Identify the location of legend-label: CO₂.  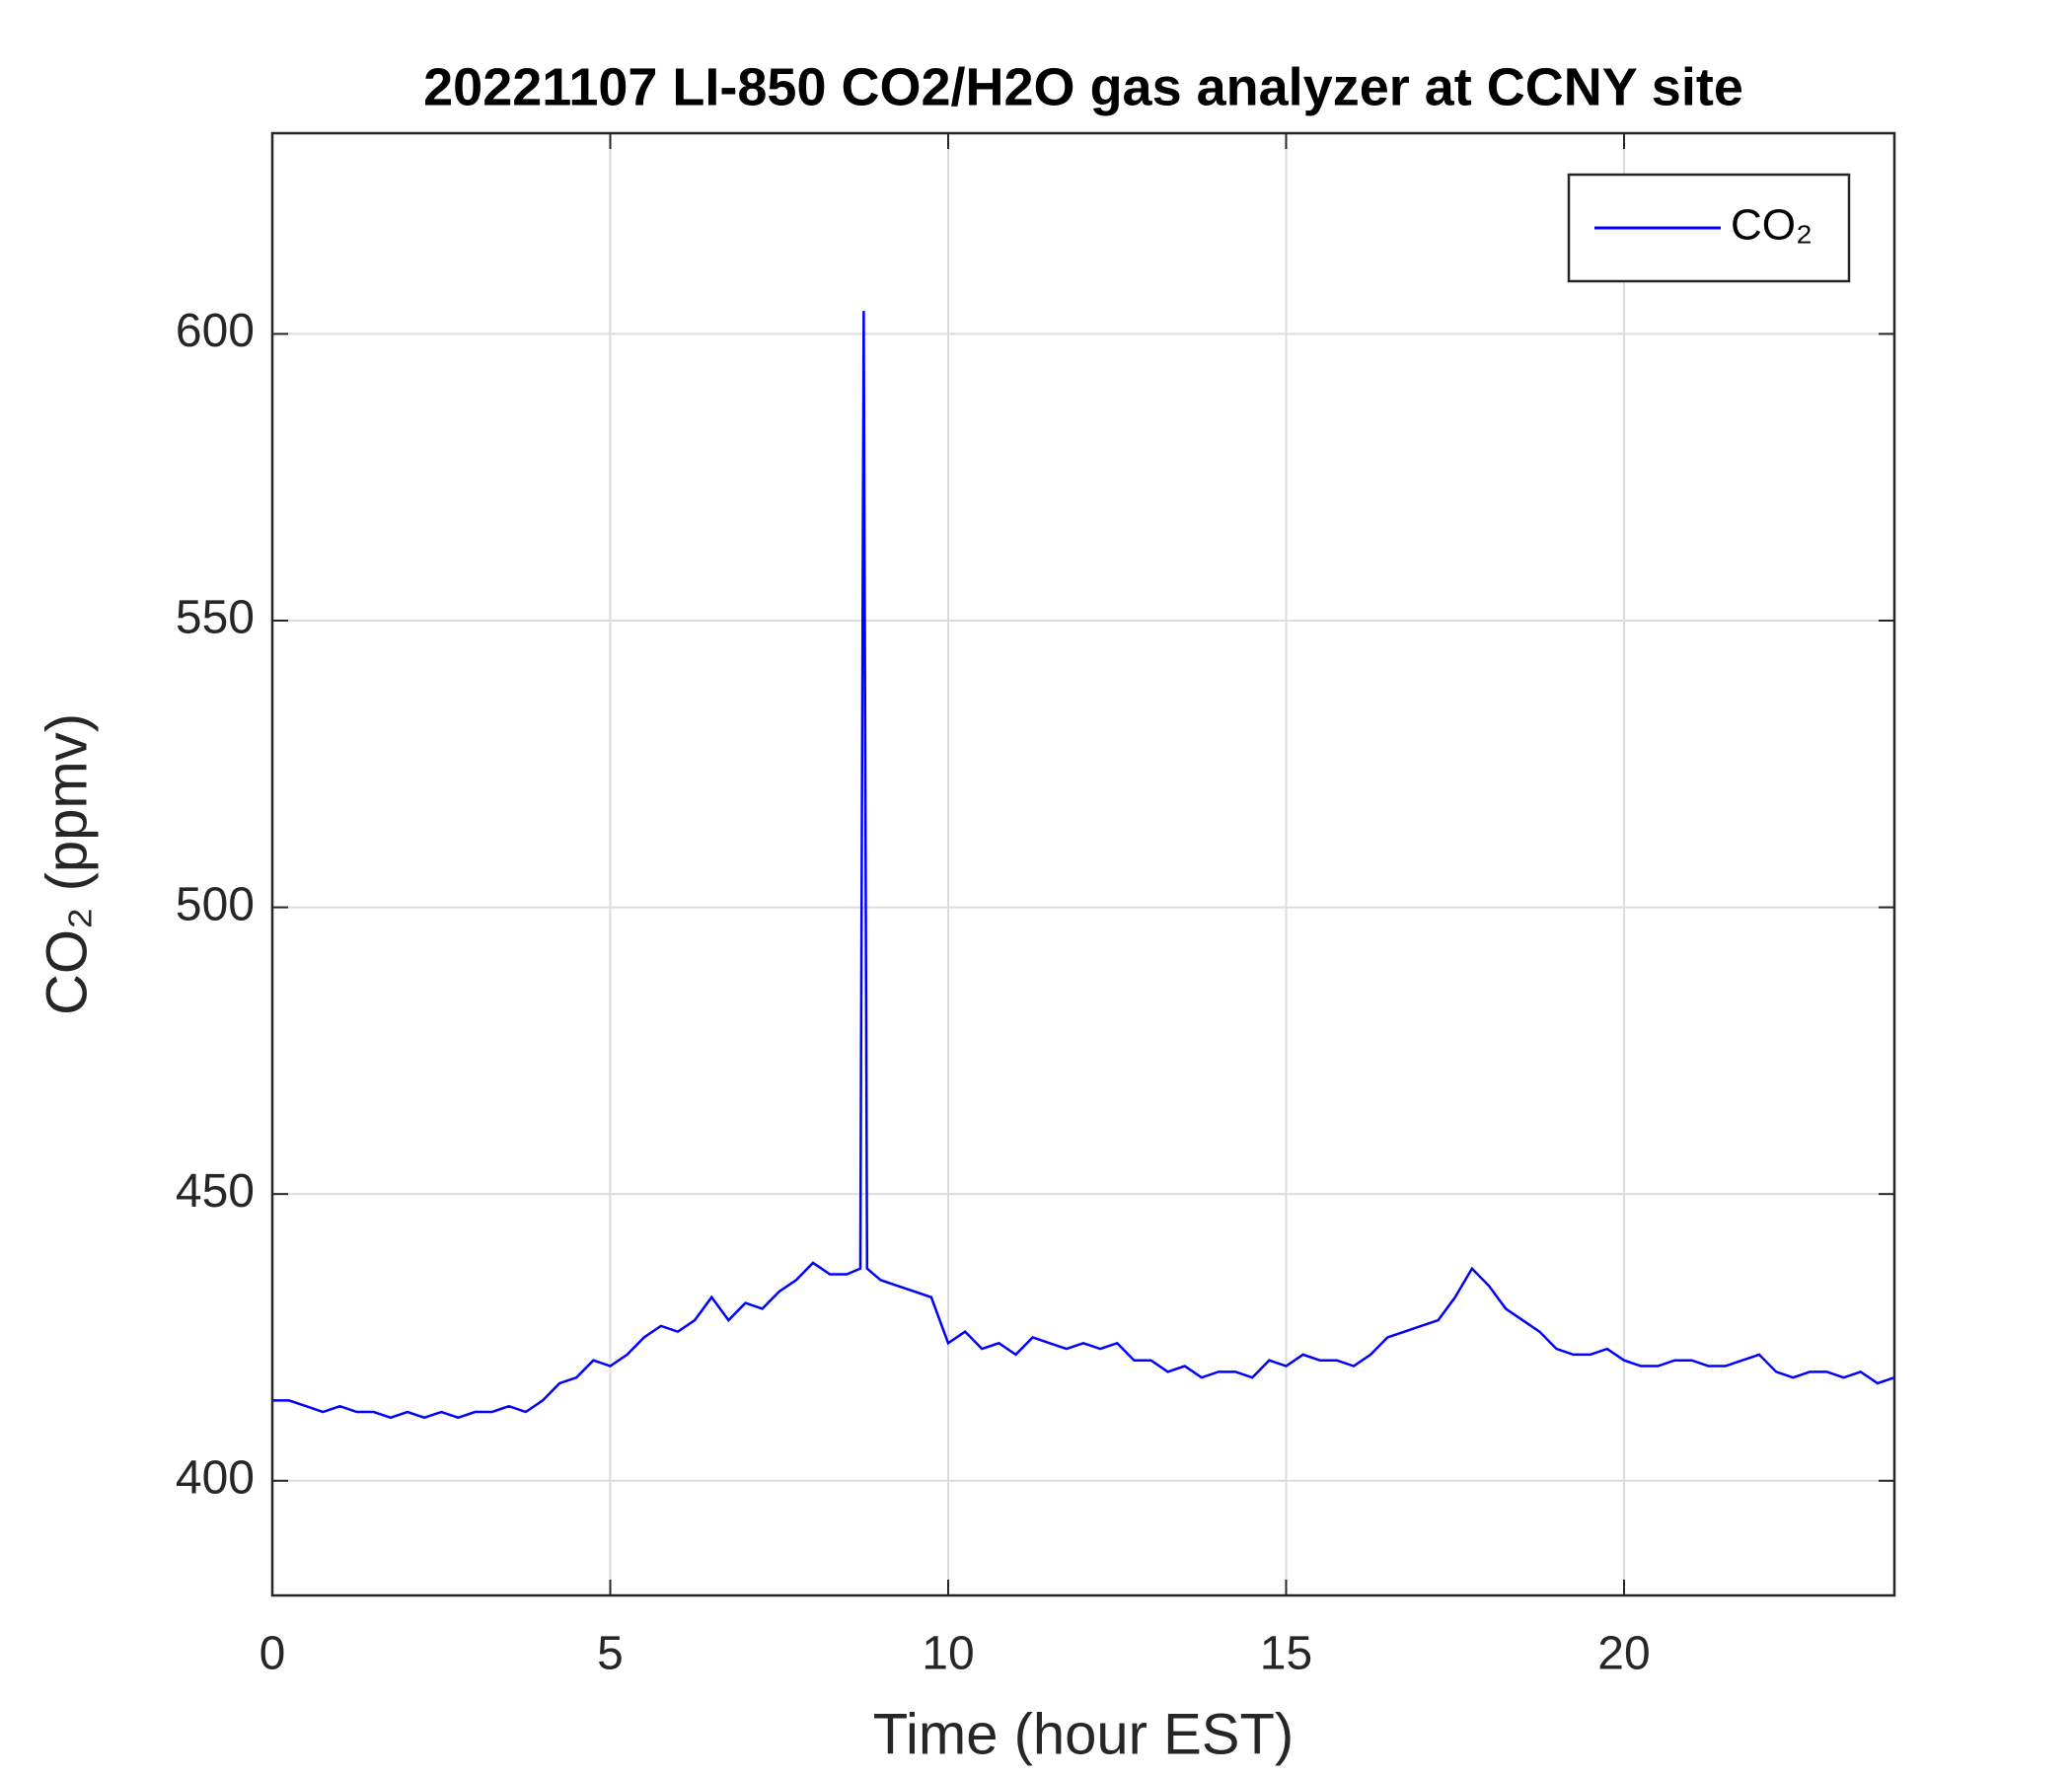
(1772, 226).